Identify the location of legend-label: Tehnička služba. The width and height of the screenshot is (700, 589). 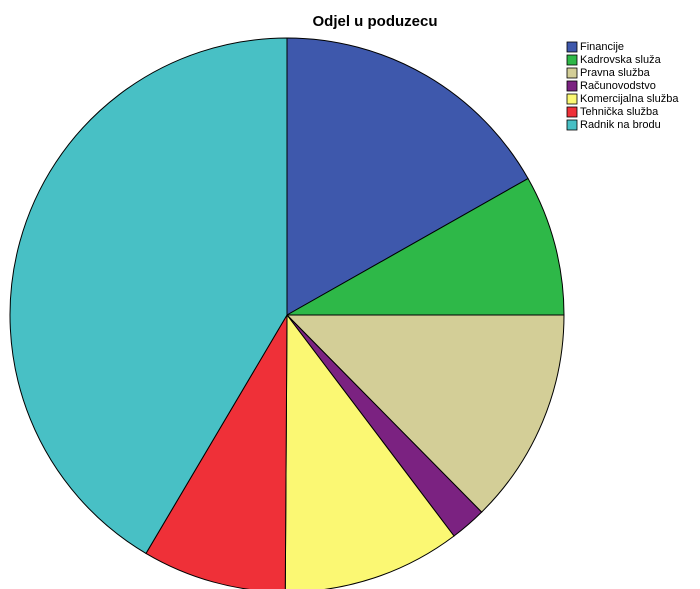
(619, 112).